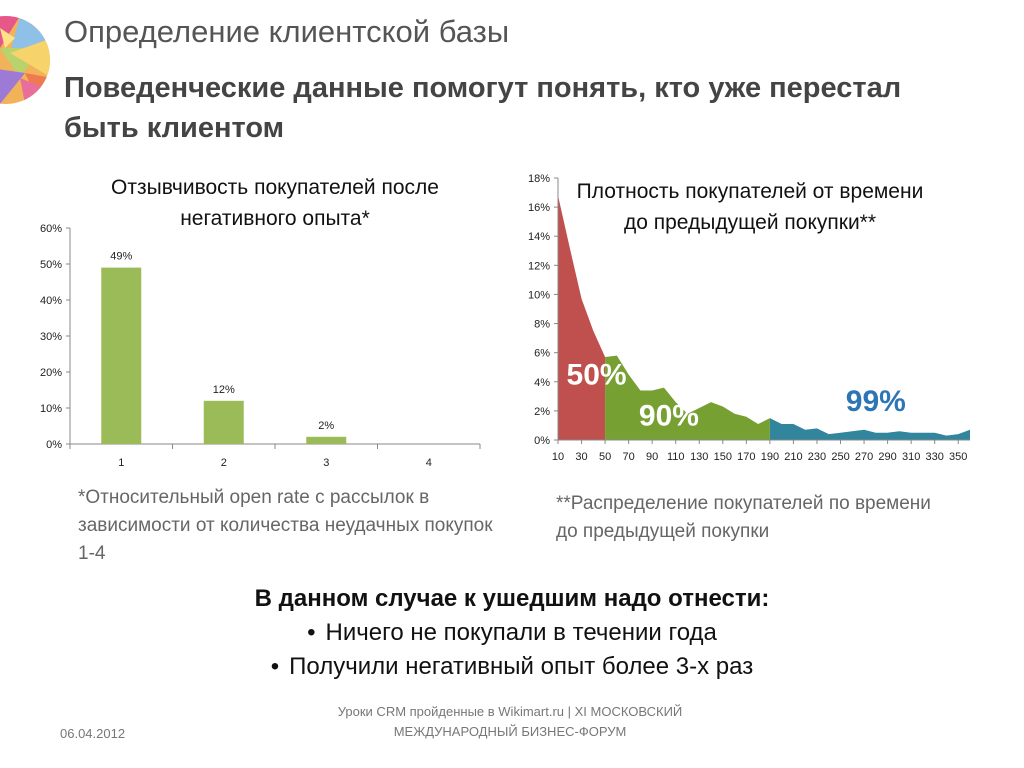  I want to click on y-tick-label: 4%, so click(542, 383).